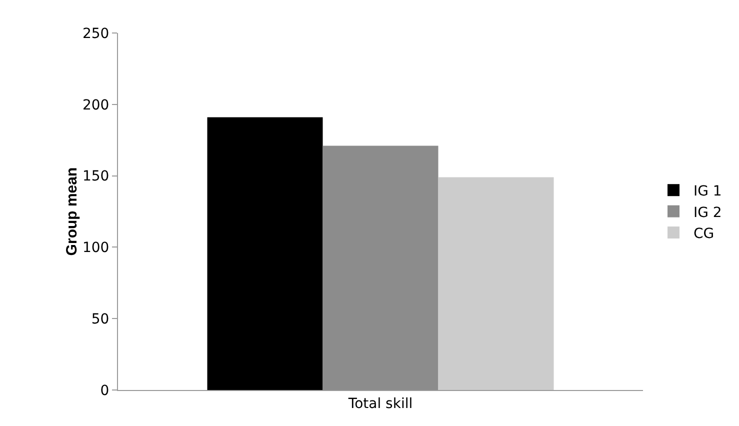 The width and height of the screenshot is (739, 426). What do you see at coordinates (708, 192) in the screenshot?
I see `legend-label: IG 1` at bounding box center [708, 192].